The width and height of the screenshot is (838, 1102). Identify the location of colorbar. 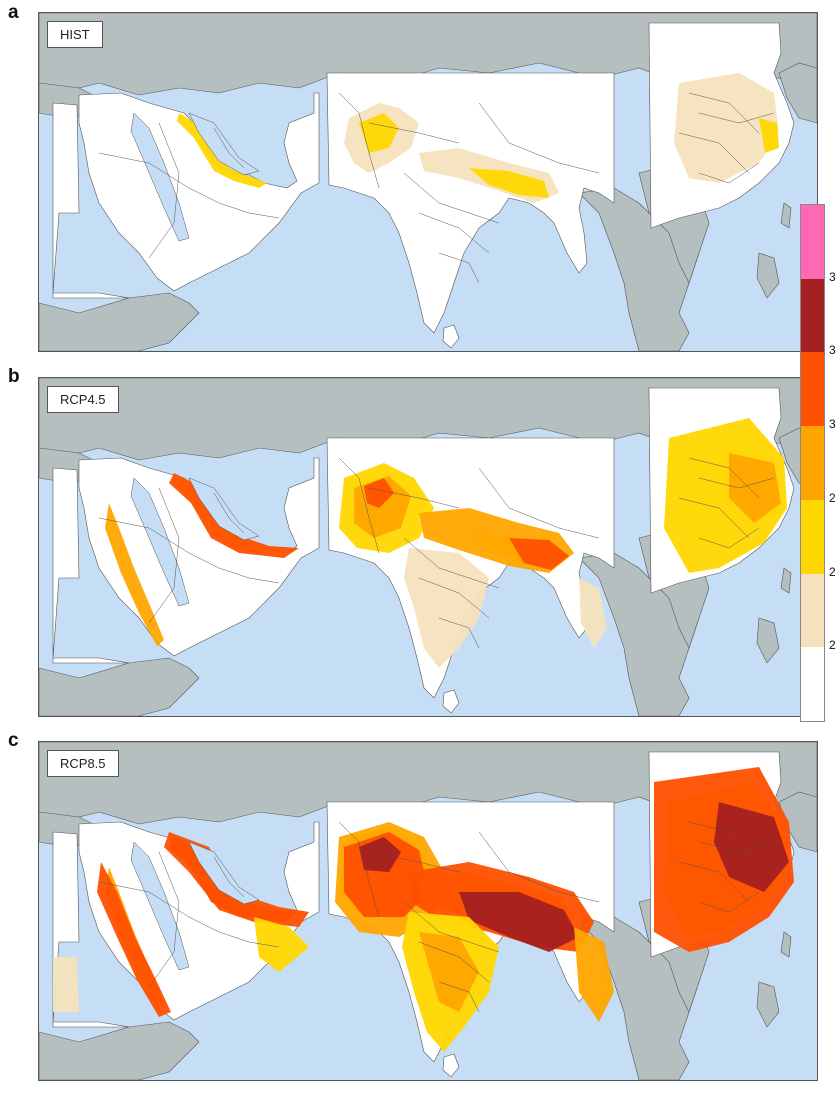
(812, 463).